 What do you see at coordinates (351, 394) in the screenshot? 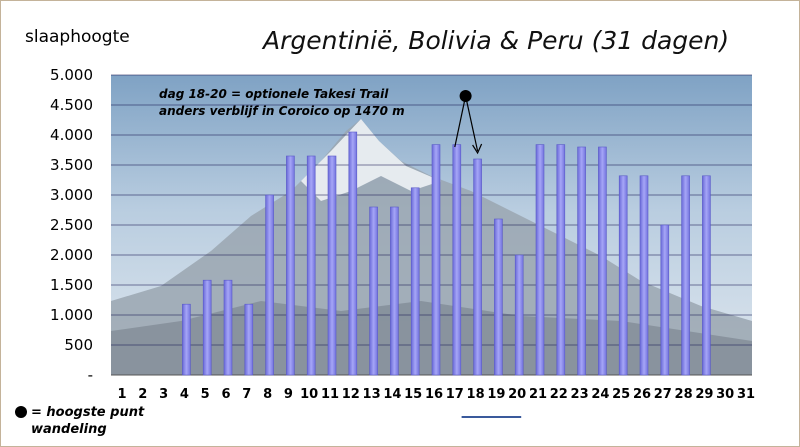
I see `x-tick-label: 12` at bounding box center [351, 394].